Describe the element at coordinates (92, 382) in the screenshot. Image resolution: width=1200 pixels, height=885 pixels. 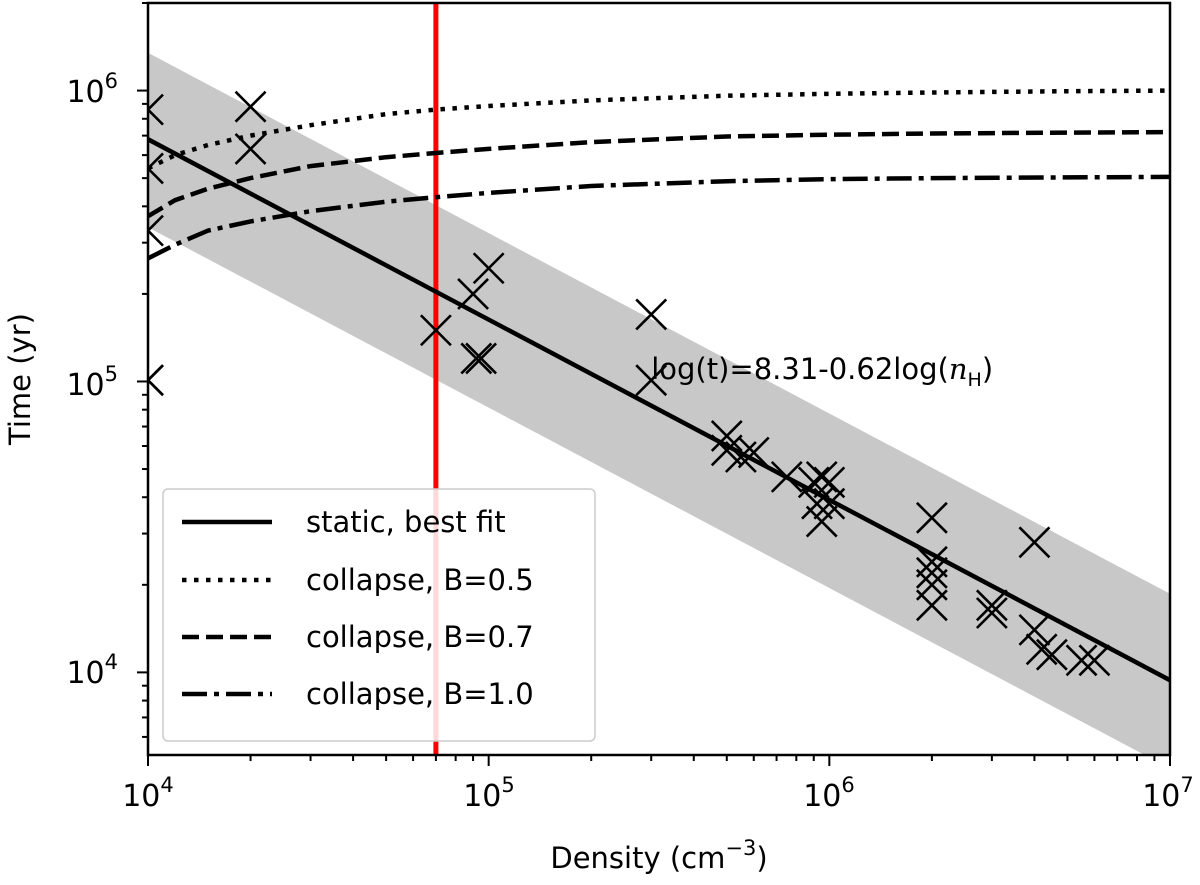
I see `y-tick-label: 10⁵` at that location.